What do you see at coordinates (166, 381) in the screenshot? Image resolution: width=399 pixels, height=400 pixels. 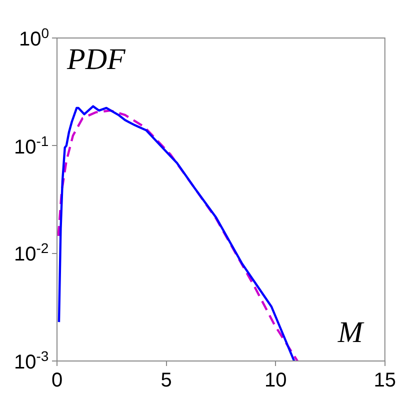 I see `x-tick-label: 5` at bounding box center [166, 381].